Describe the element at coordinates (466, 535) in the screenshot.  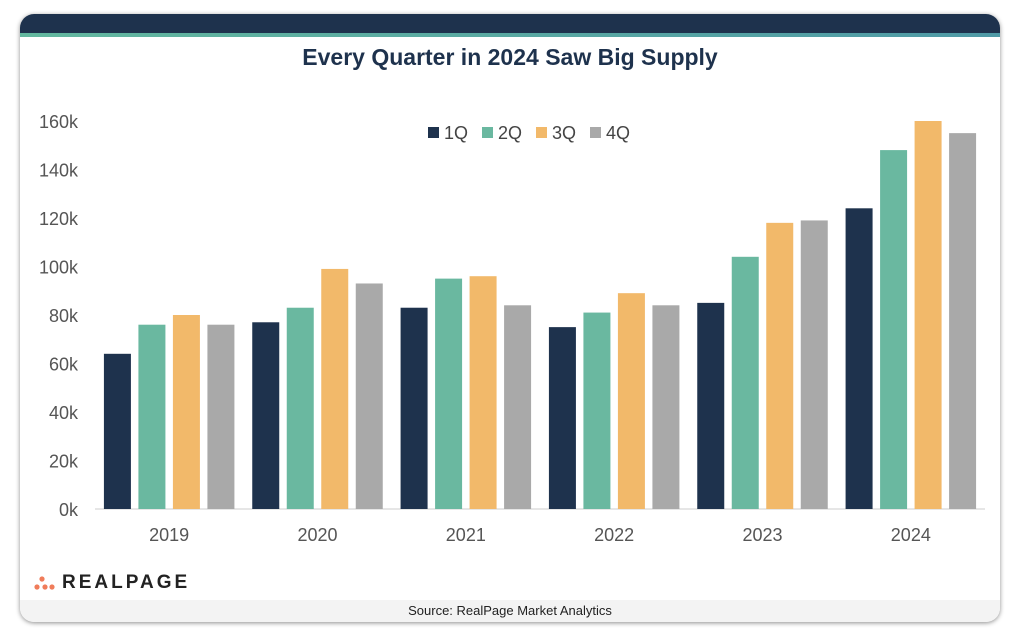
I see `x-tick-label: 2021` at that location.